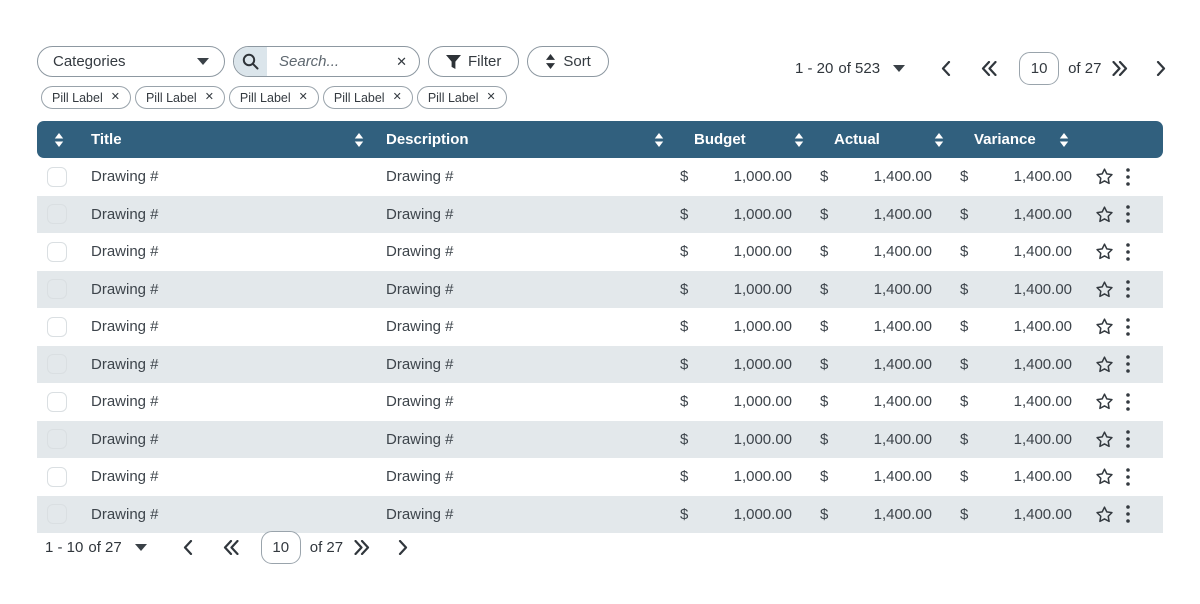 The width and height of the screenshot is (1200, 604). I want to click on search-clear-icon: ✕, so click(401, 61).